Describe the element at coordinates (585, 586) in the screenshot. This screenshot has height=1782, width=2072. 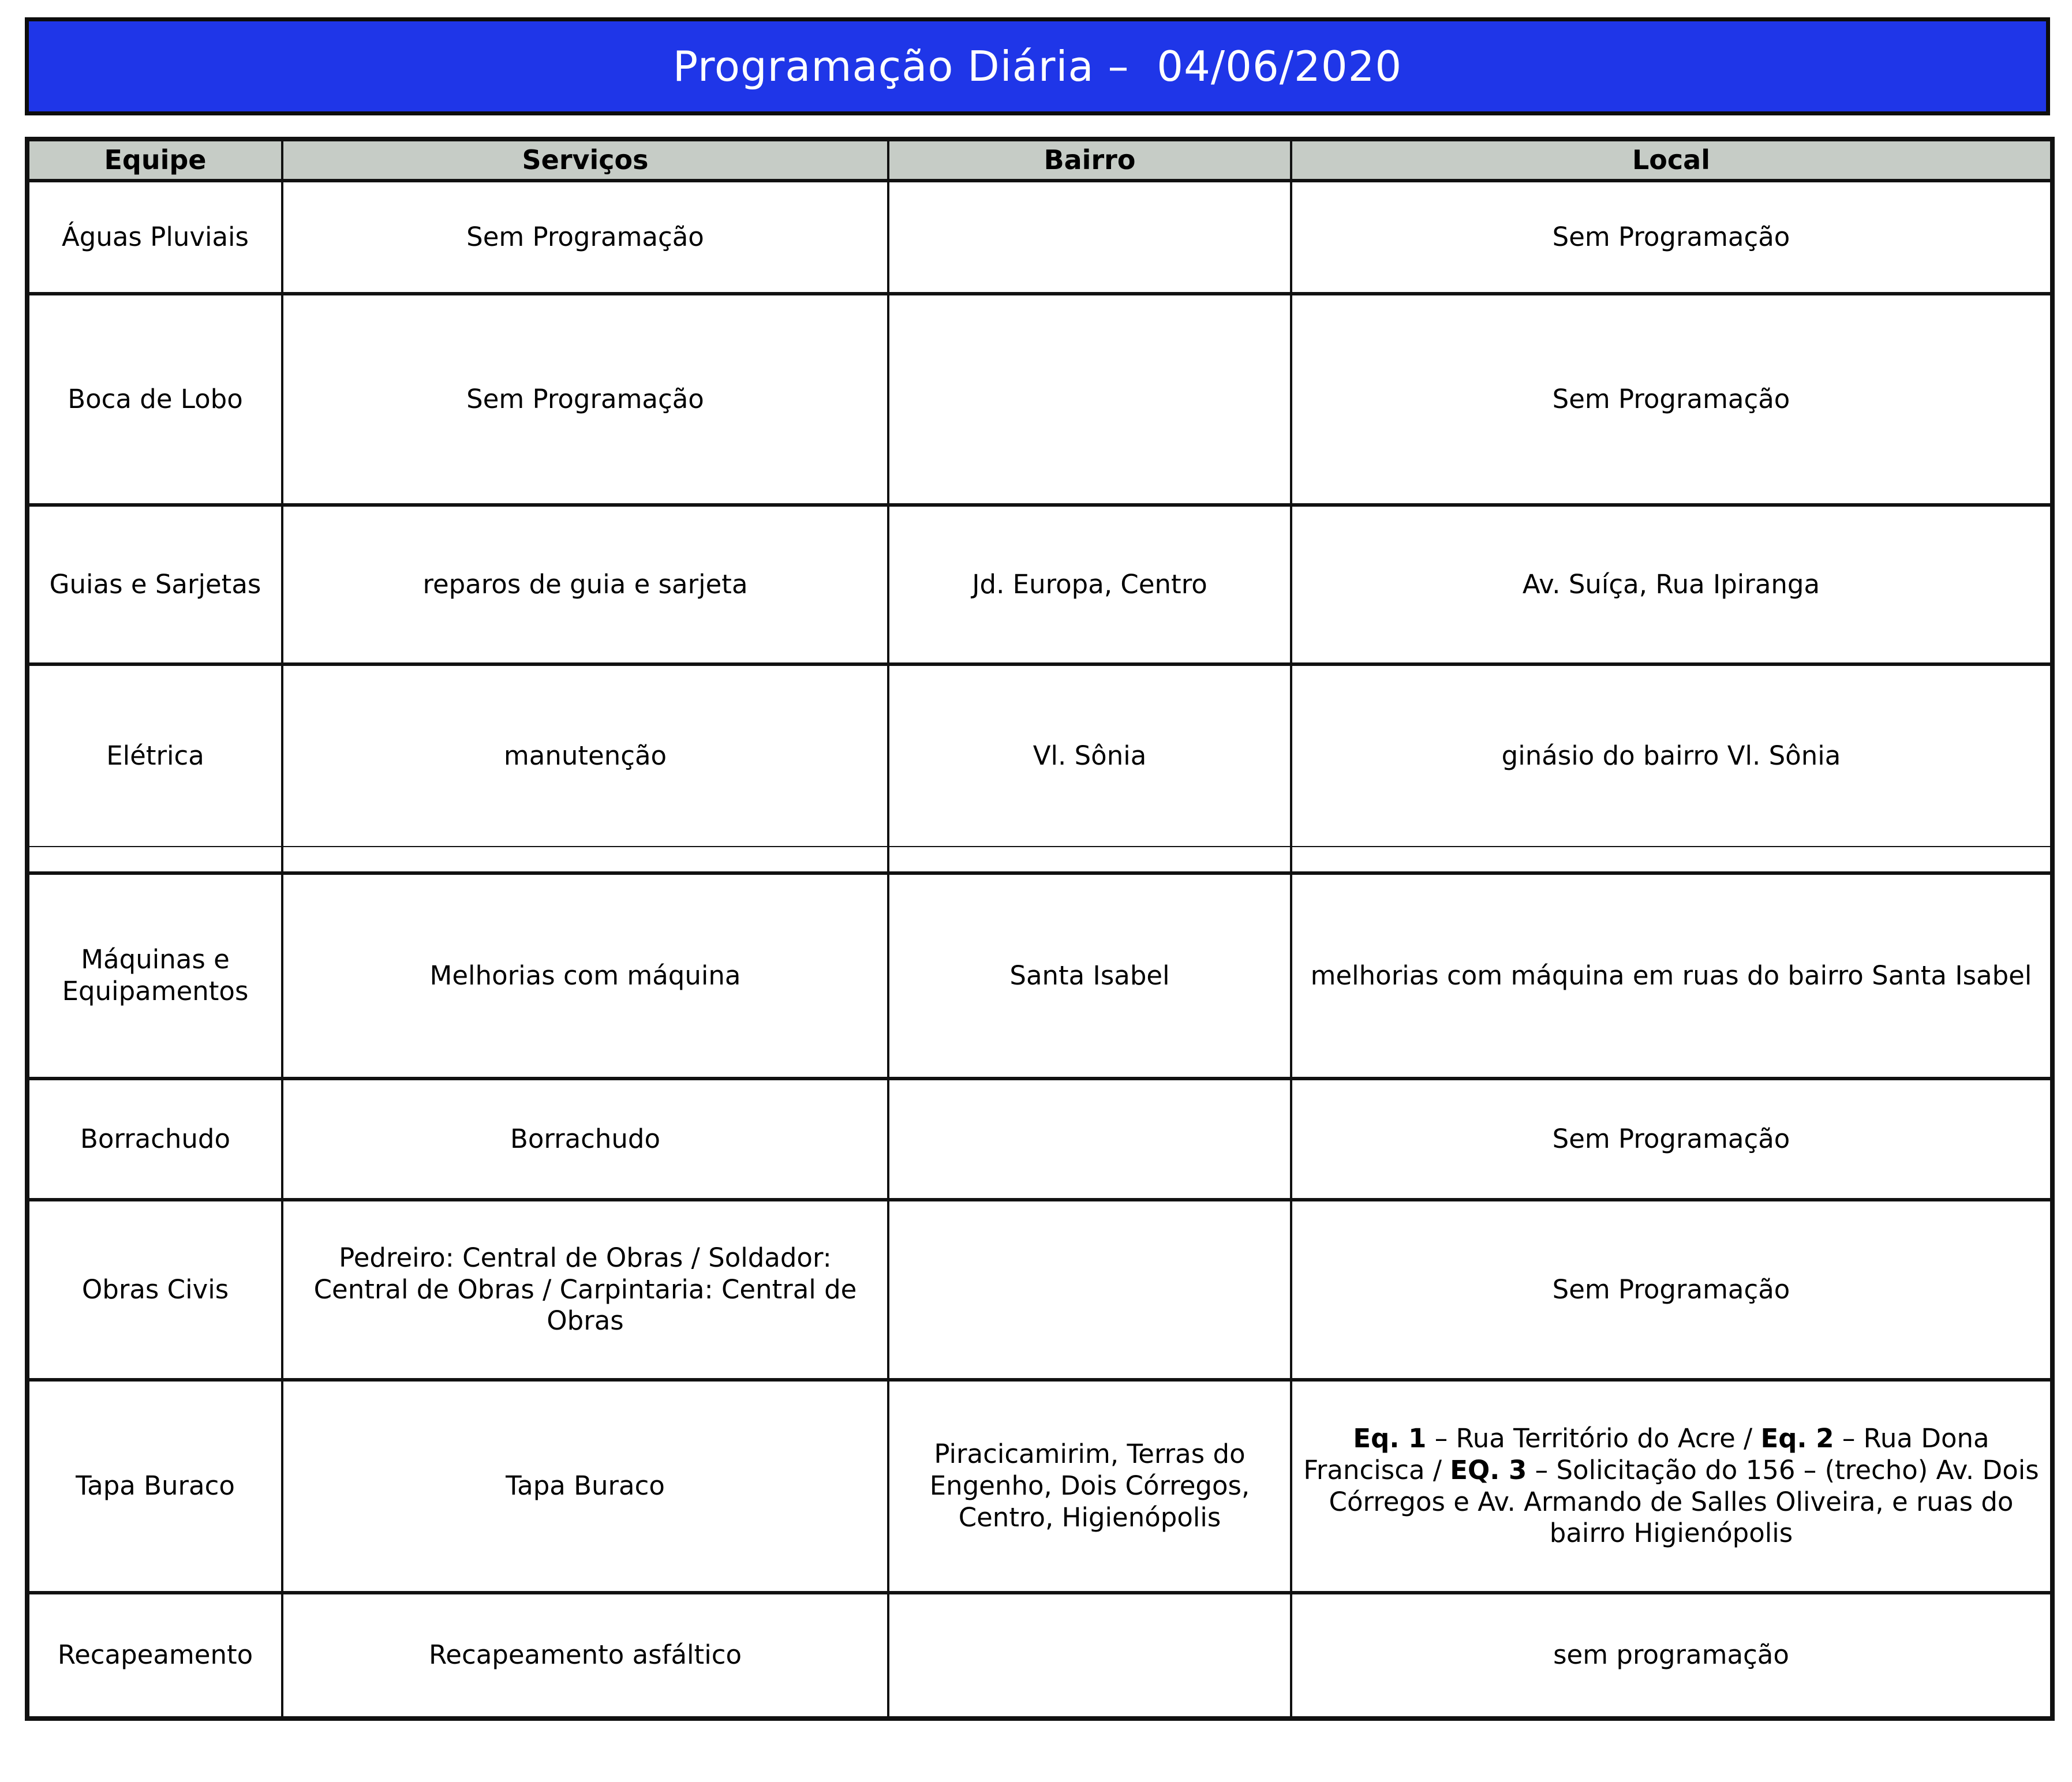
I see `cell-servicos: reparos de guia e sarjeta` at that location.